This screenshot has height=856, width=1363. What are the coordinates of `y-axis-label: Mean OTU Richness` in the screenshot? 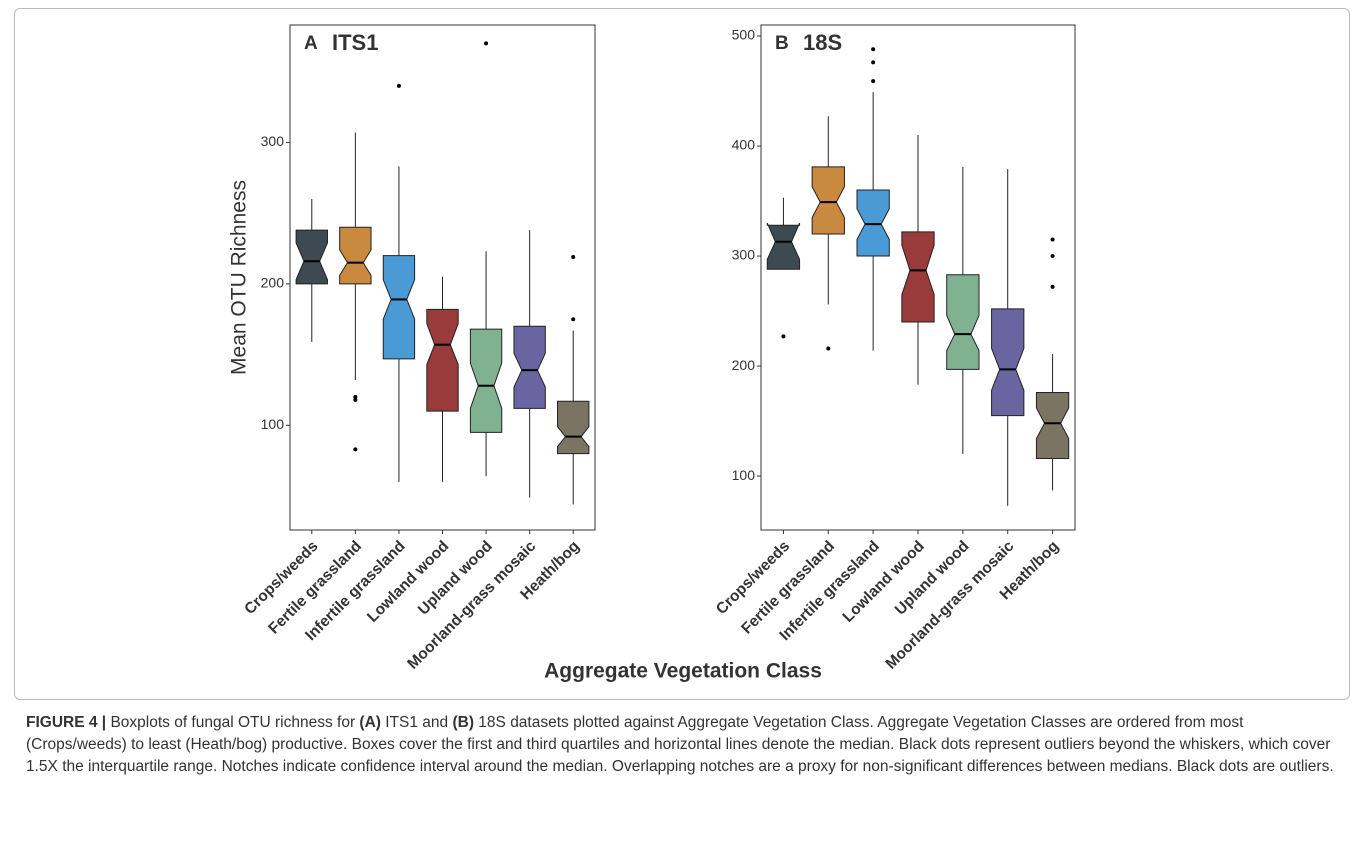 It's located at (239, 277).